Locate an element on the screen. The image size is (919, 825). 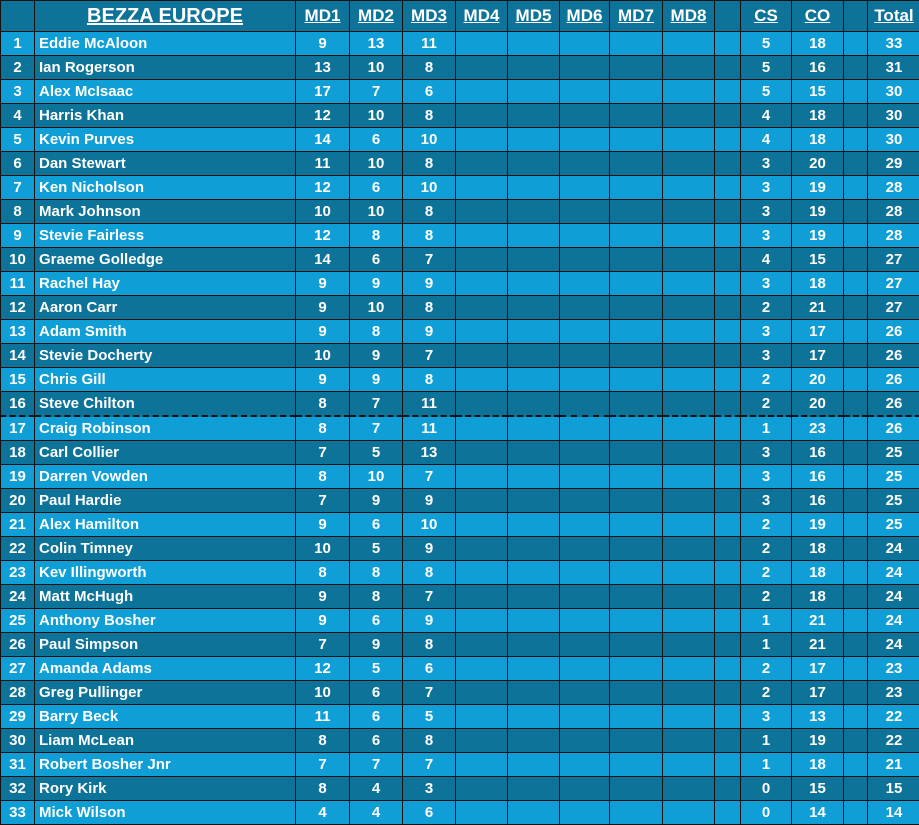
column-header-co: CO is located at coordinates (818, 16).